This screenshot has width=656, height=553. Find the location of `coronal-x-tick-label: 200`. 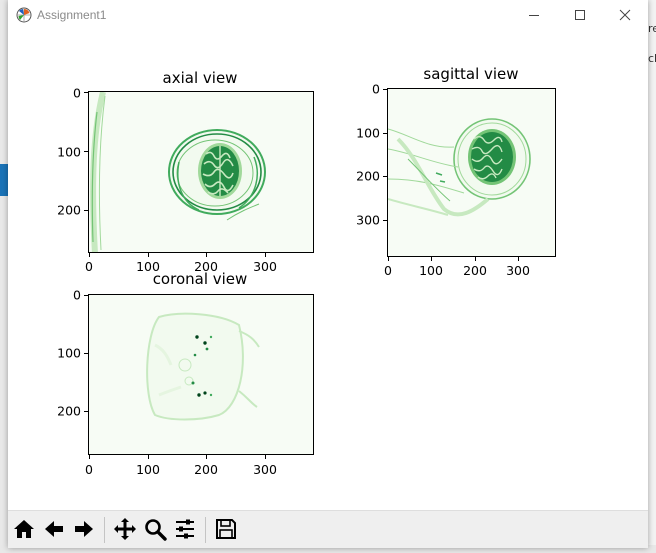

coronal-x-tick-label: 200 is located at coordinates (206, 469).